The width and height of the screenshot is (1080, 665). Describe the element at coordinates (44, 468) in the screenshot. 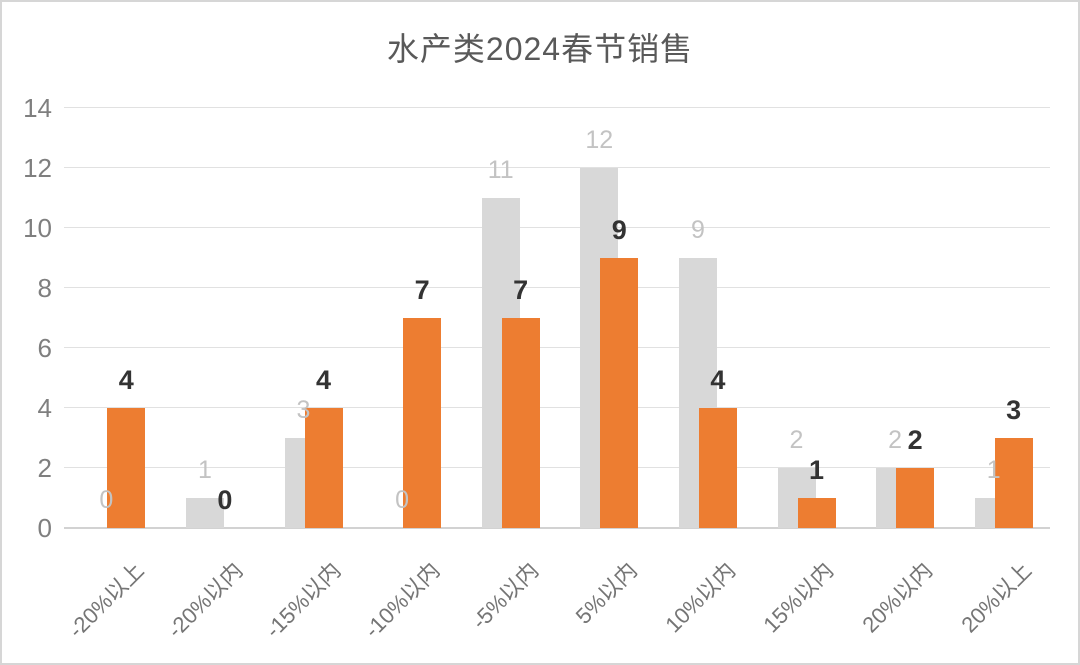

I see `y-tick-label: 2` at that location.